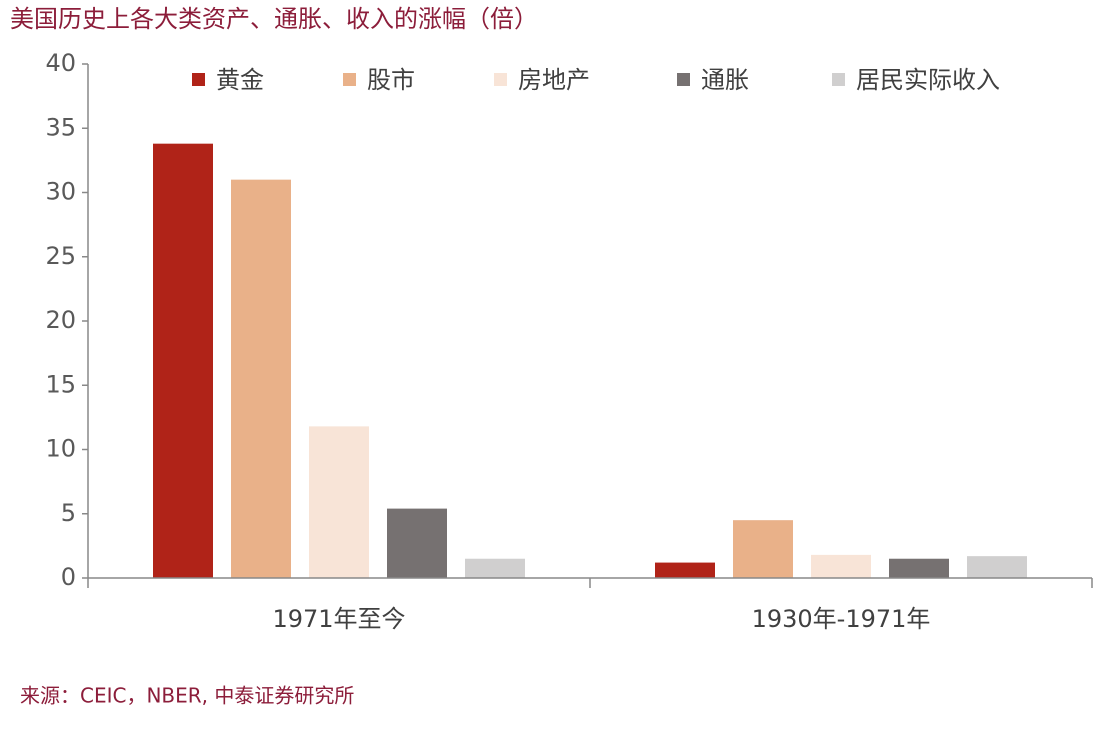 This screenshot has width=1110, height=730. Describe the element at coordinates (60, 63) in the screenshot. I see `y-tick-label: 40` at that location.